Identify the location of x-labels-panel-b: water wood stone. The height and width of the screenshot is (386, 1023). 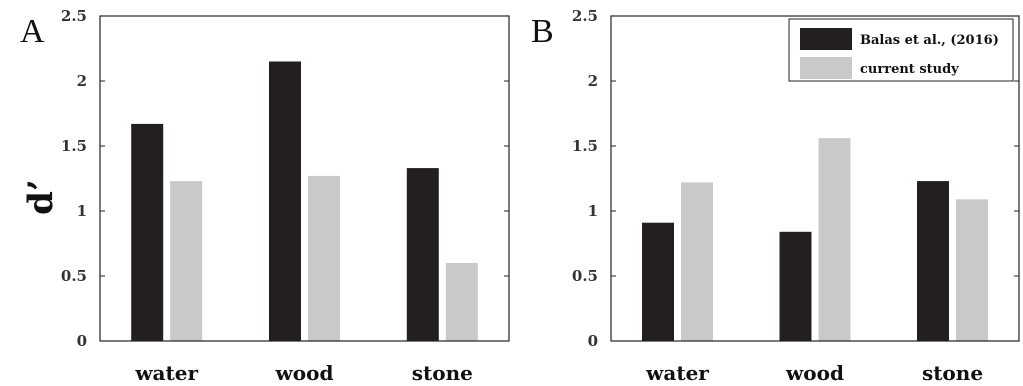
(814, 373).